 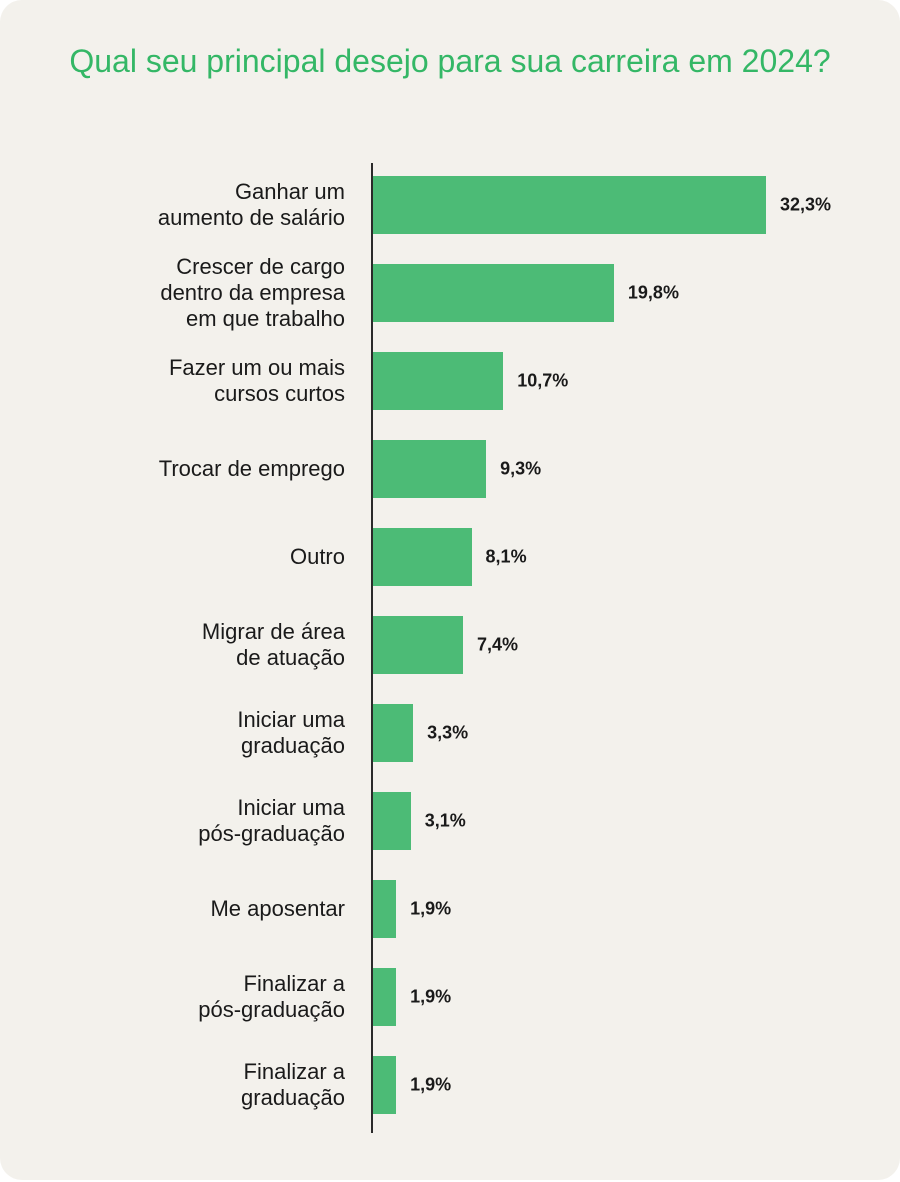 I want to click on category-label: Outro, so click(x=317, y=556).